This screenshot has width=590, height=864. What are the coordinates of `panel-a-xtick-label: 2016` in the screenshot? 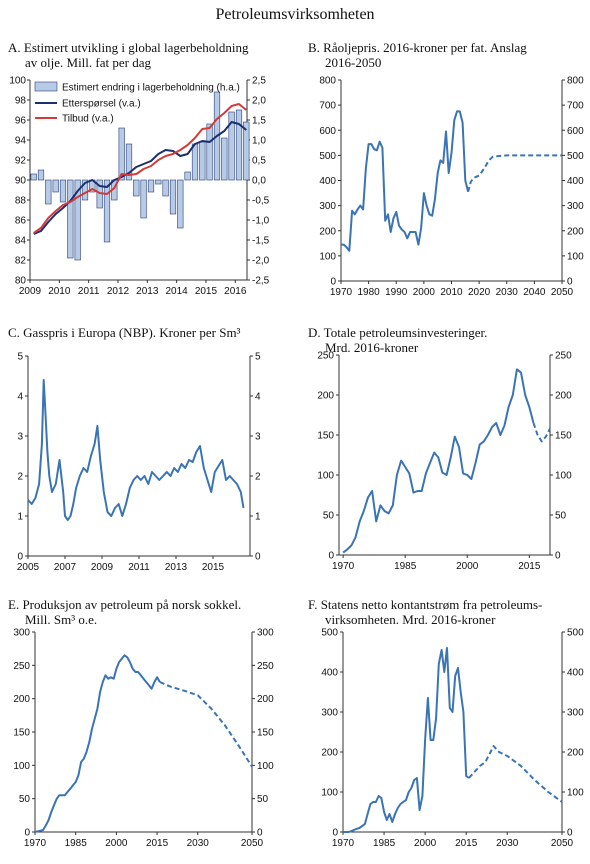 It's located at (235, 291).